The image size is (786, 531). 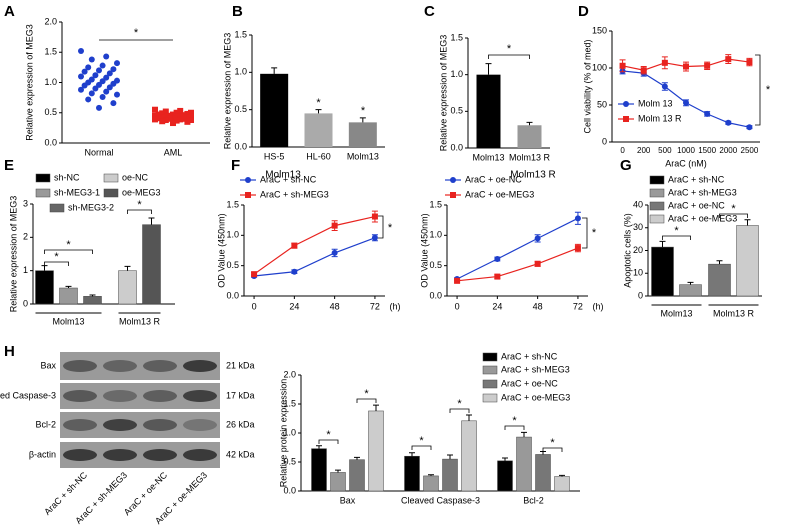 I want to click on panel-label: C, so click(x=429, y=11).